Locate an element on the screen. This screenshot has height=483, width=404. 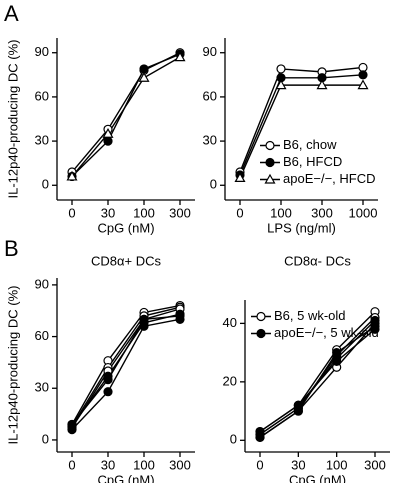
legend-label: B6, 5 wk-old is located at coordinates (310, 315).